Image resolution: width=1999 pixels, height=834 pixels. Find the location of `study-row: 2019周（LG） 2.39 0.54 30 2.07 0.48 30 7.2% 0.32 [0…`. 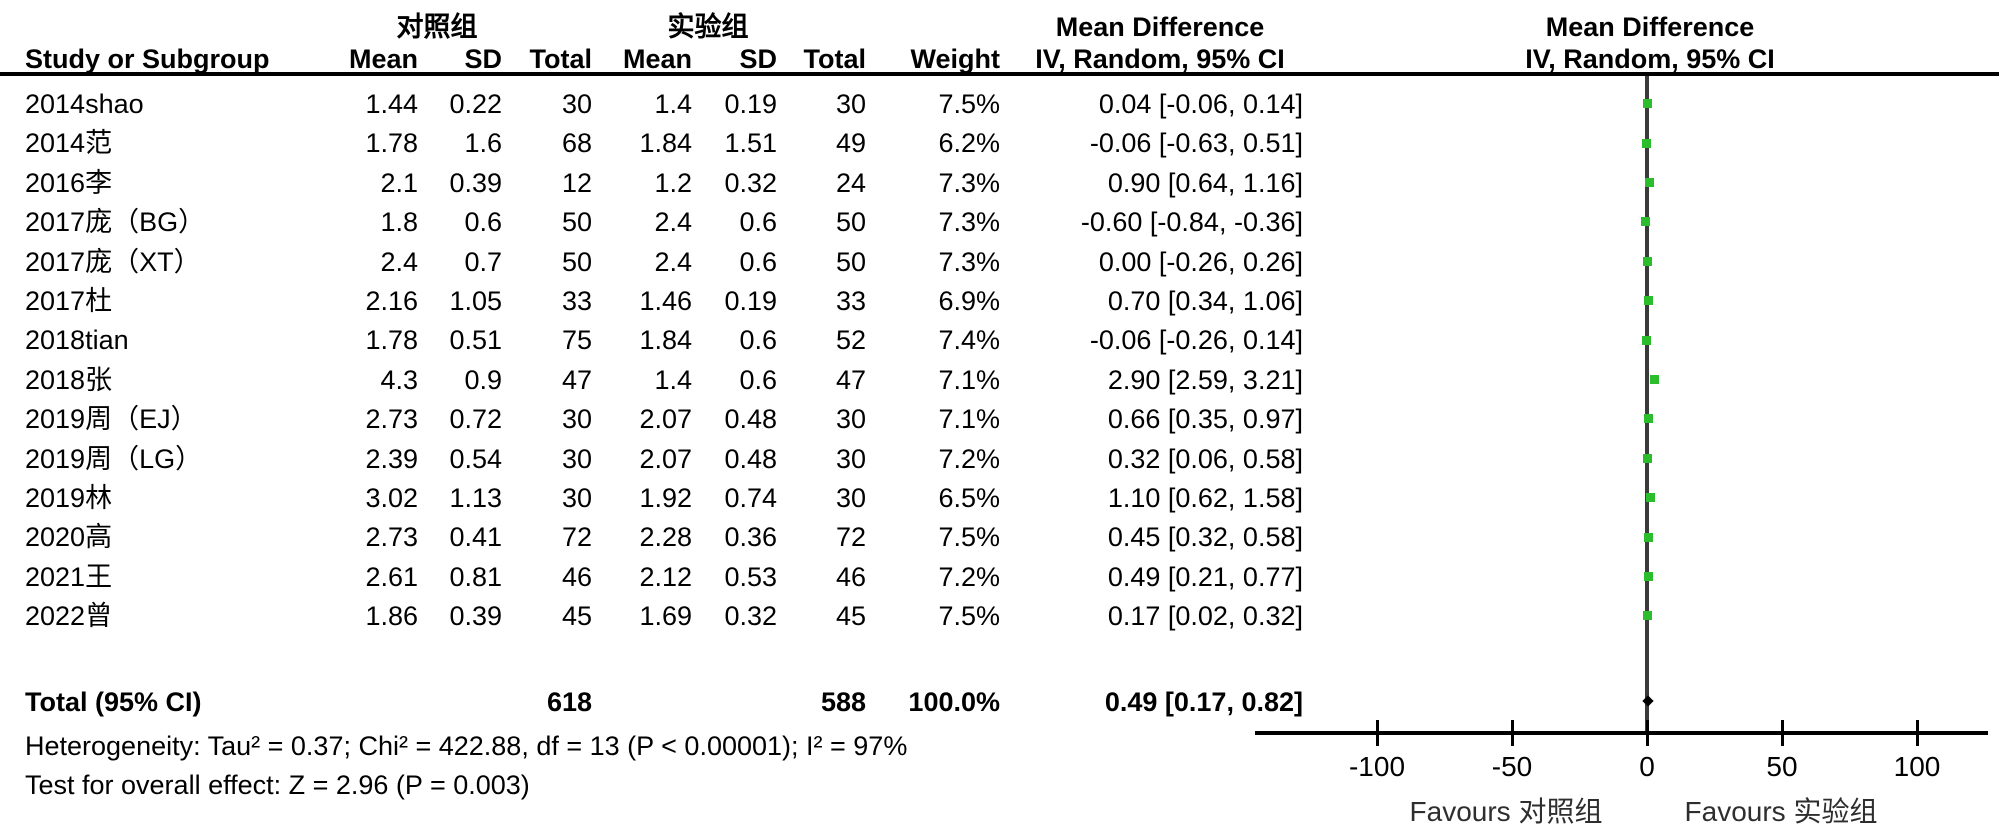

study-row: 2019周（LG） 2.39 0.54 30 2.07 0.48 30 7.2% 0.32 [0… is located at coordinates (999, 459).